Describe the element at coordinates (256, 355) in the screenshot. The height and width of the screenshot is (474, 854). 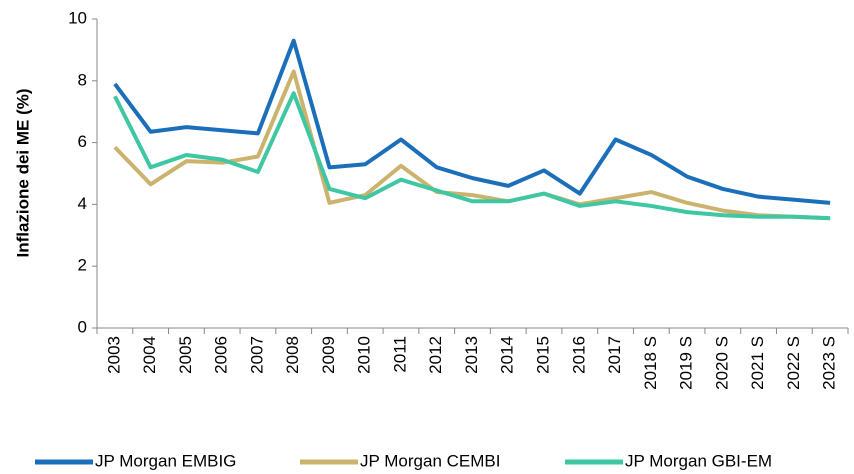
I see `x-tick-label: 2007` at that location.